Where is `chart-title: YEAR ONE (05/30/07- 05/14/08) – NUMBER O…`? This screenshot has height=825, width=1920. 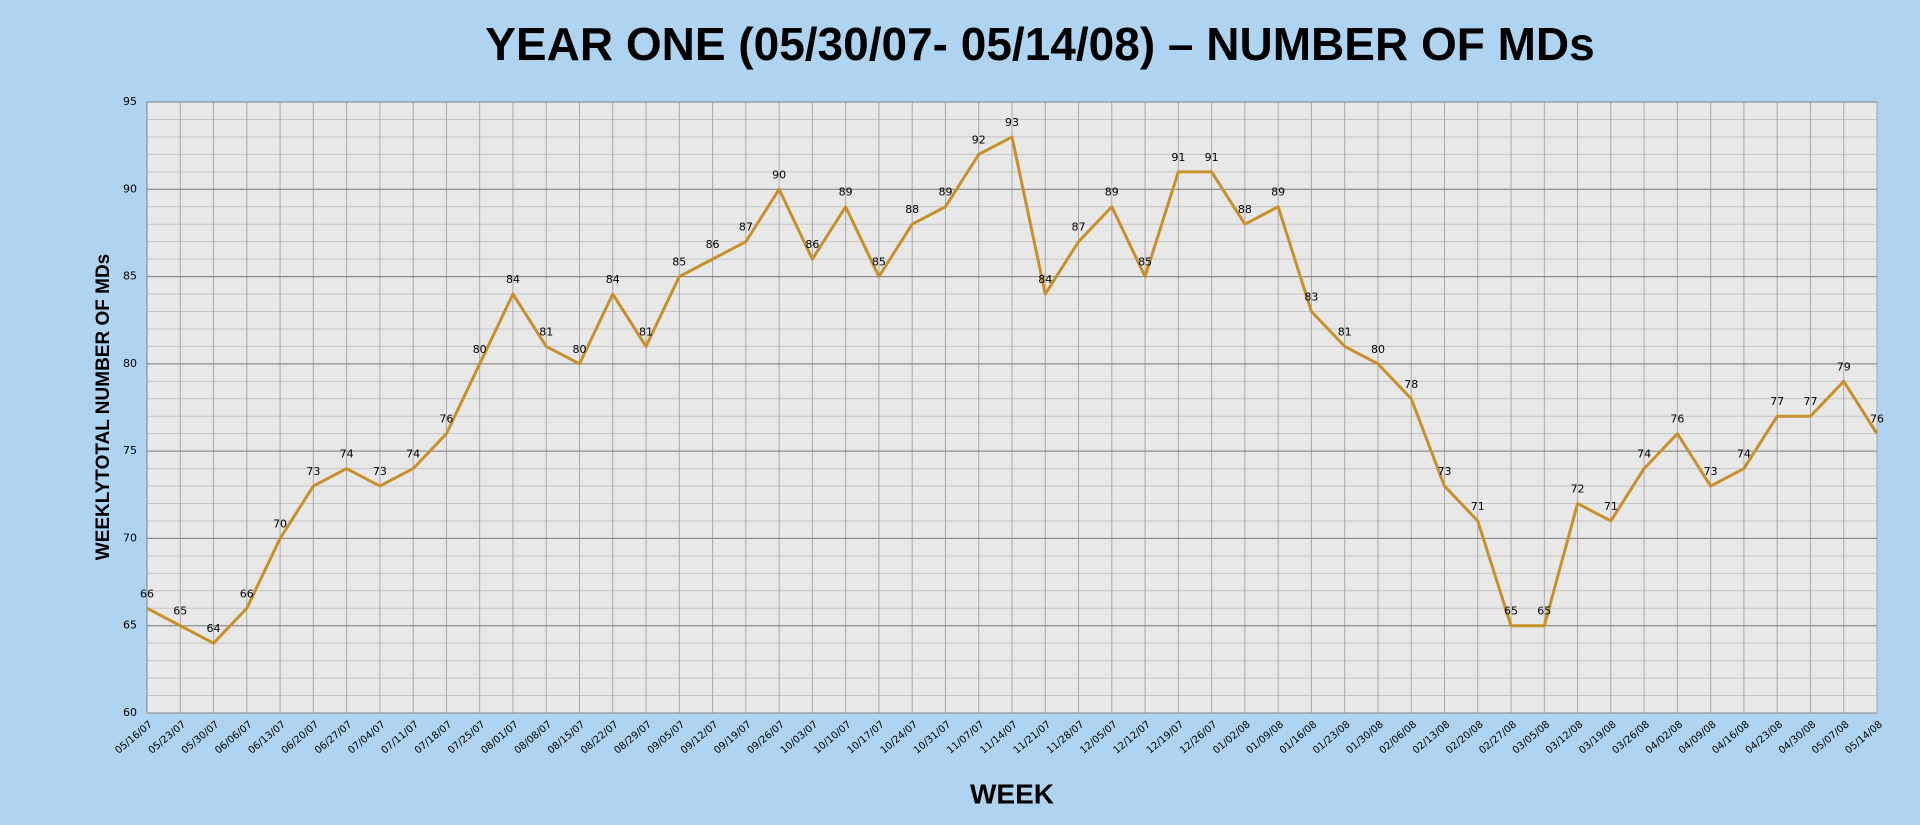 chart-title: YEAR ONE (05/30/07- 05/14/08) – NUMBER O… is located at coordinates (1039, 44).